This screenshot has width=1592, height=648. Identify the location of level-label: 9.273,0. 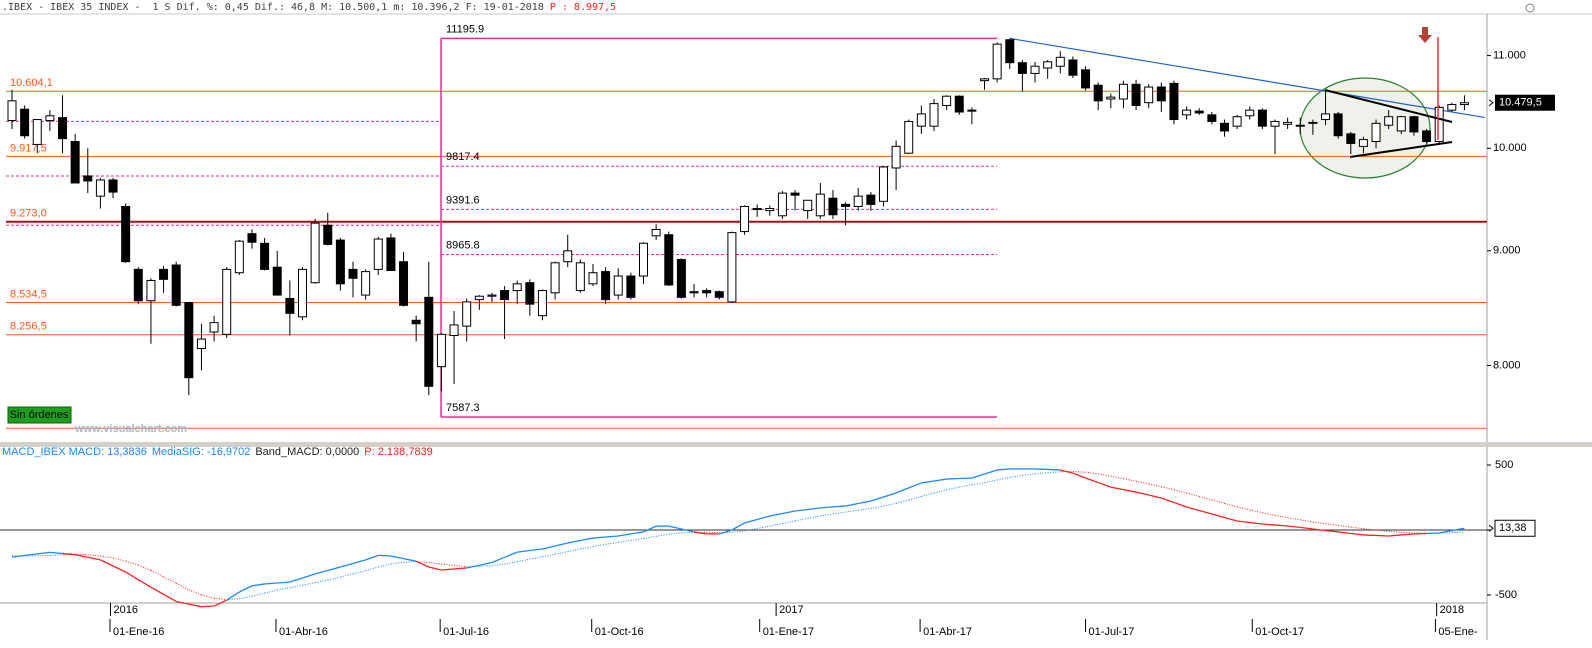
(28, 214).